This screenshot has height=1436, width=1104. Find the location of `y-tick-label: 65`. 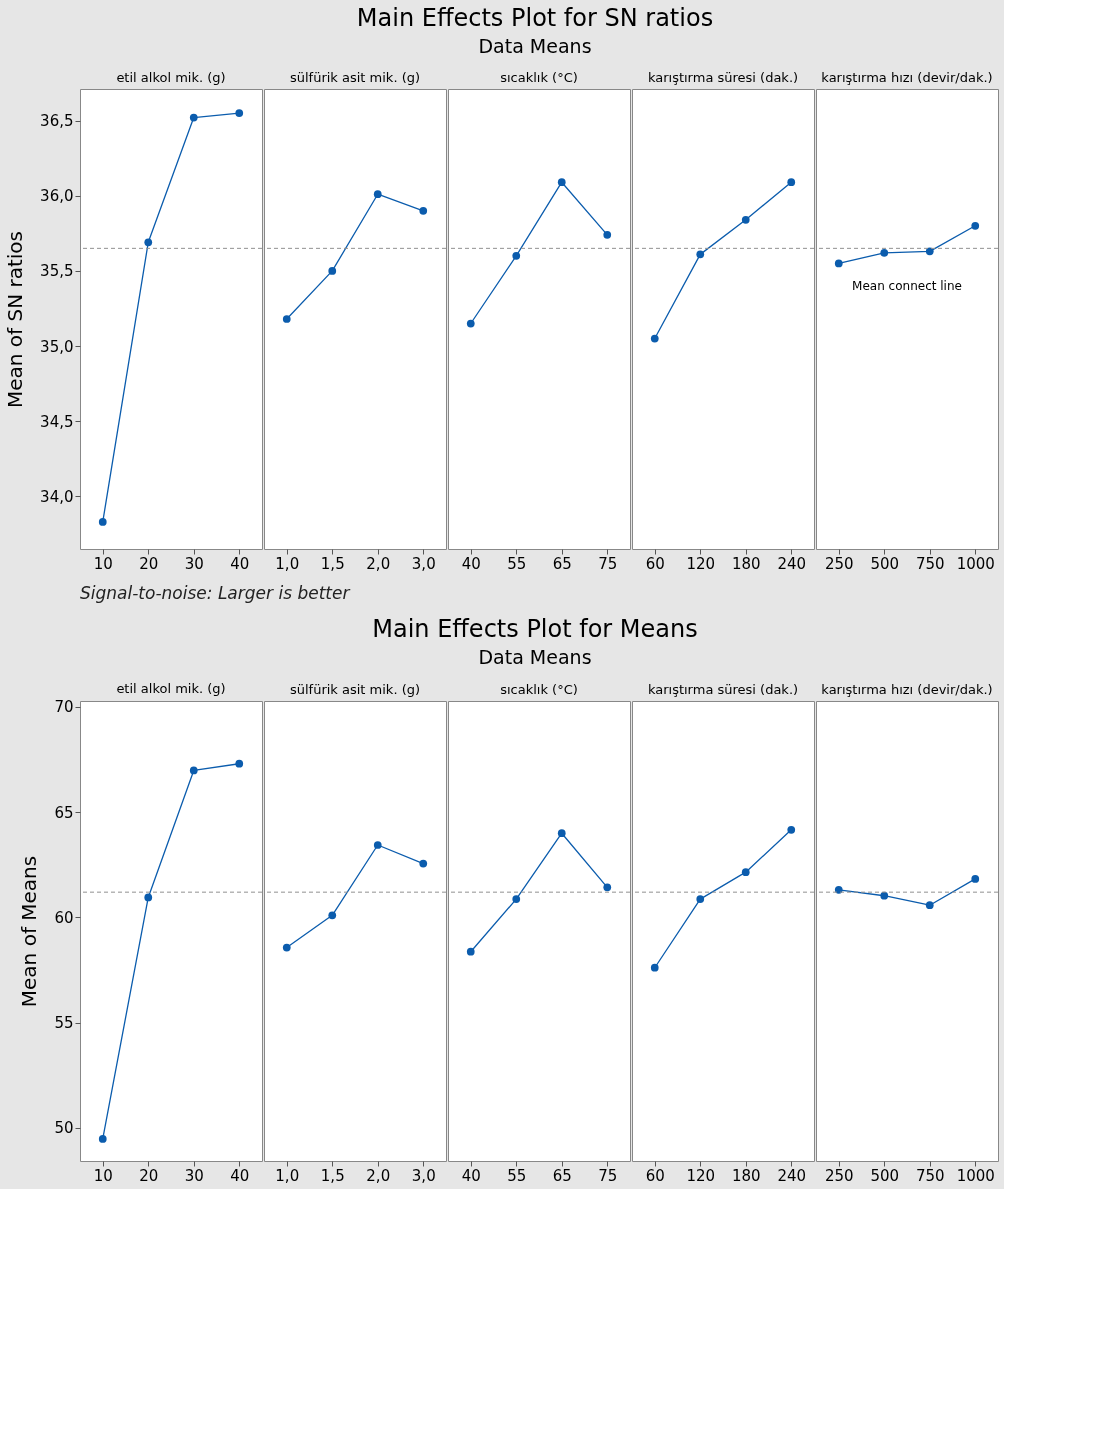

y-tick-label: 65 is located at coordinates (64, 812).